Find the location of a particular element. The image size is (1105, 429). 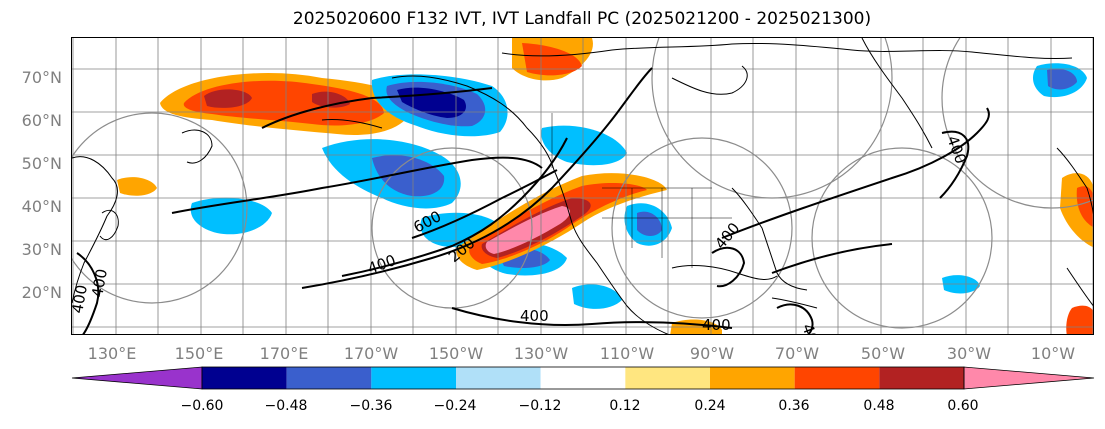

lon-label-70w: 70°W is located at coordinates (797, 353).